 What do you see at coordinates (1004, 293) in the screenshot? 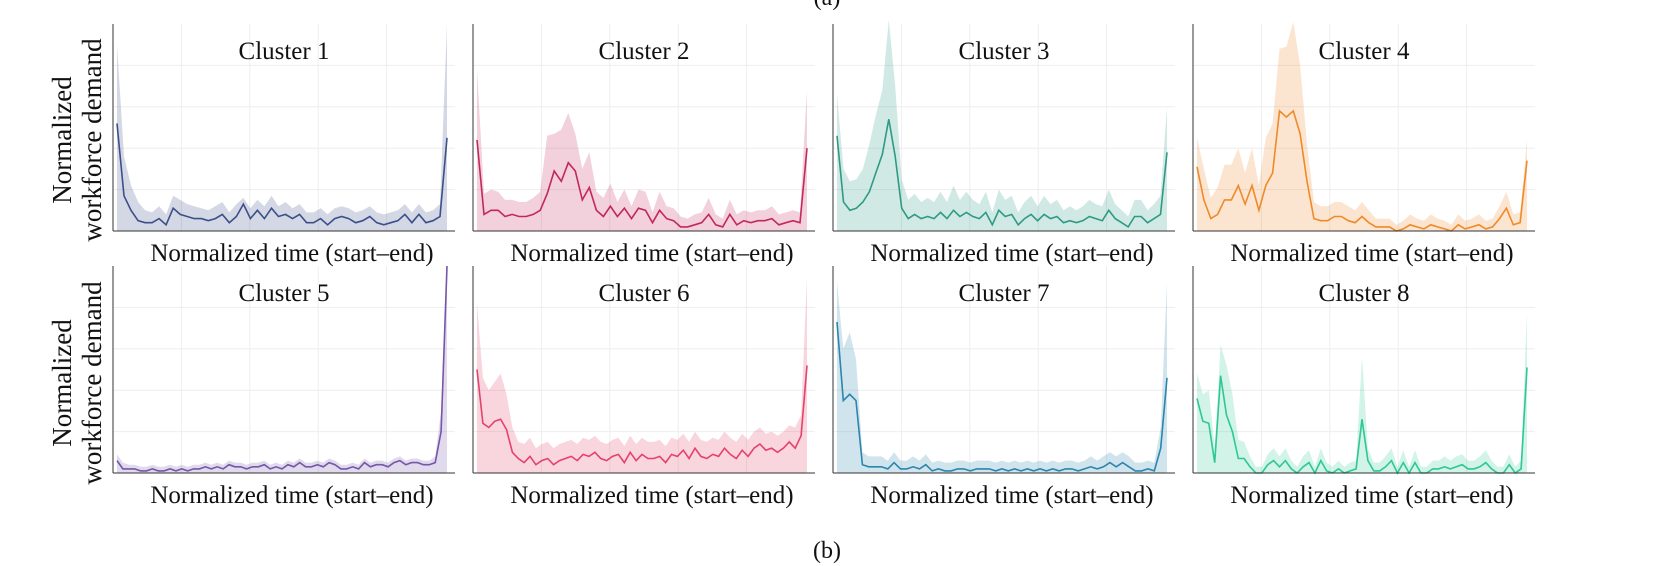
I see `panel-title: Cluster 7` at bounding box center [1004, 293].